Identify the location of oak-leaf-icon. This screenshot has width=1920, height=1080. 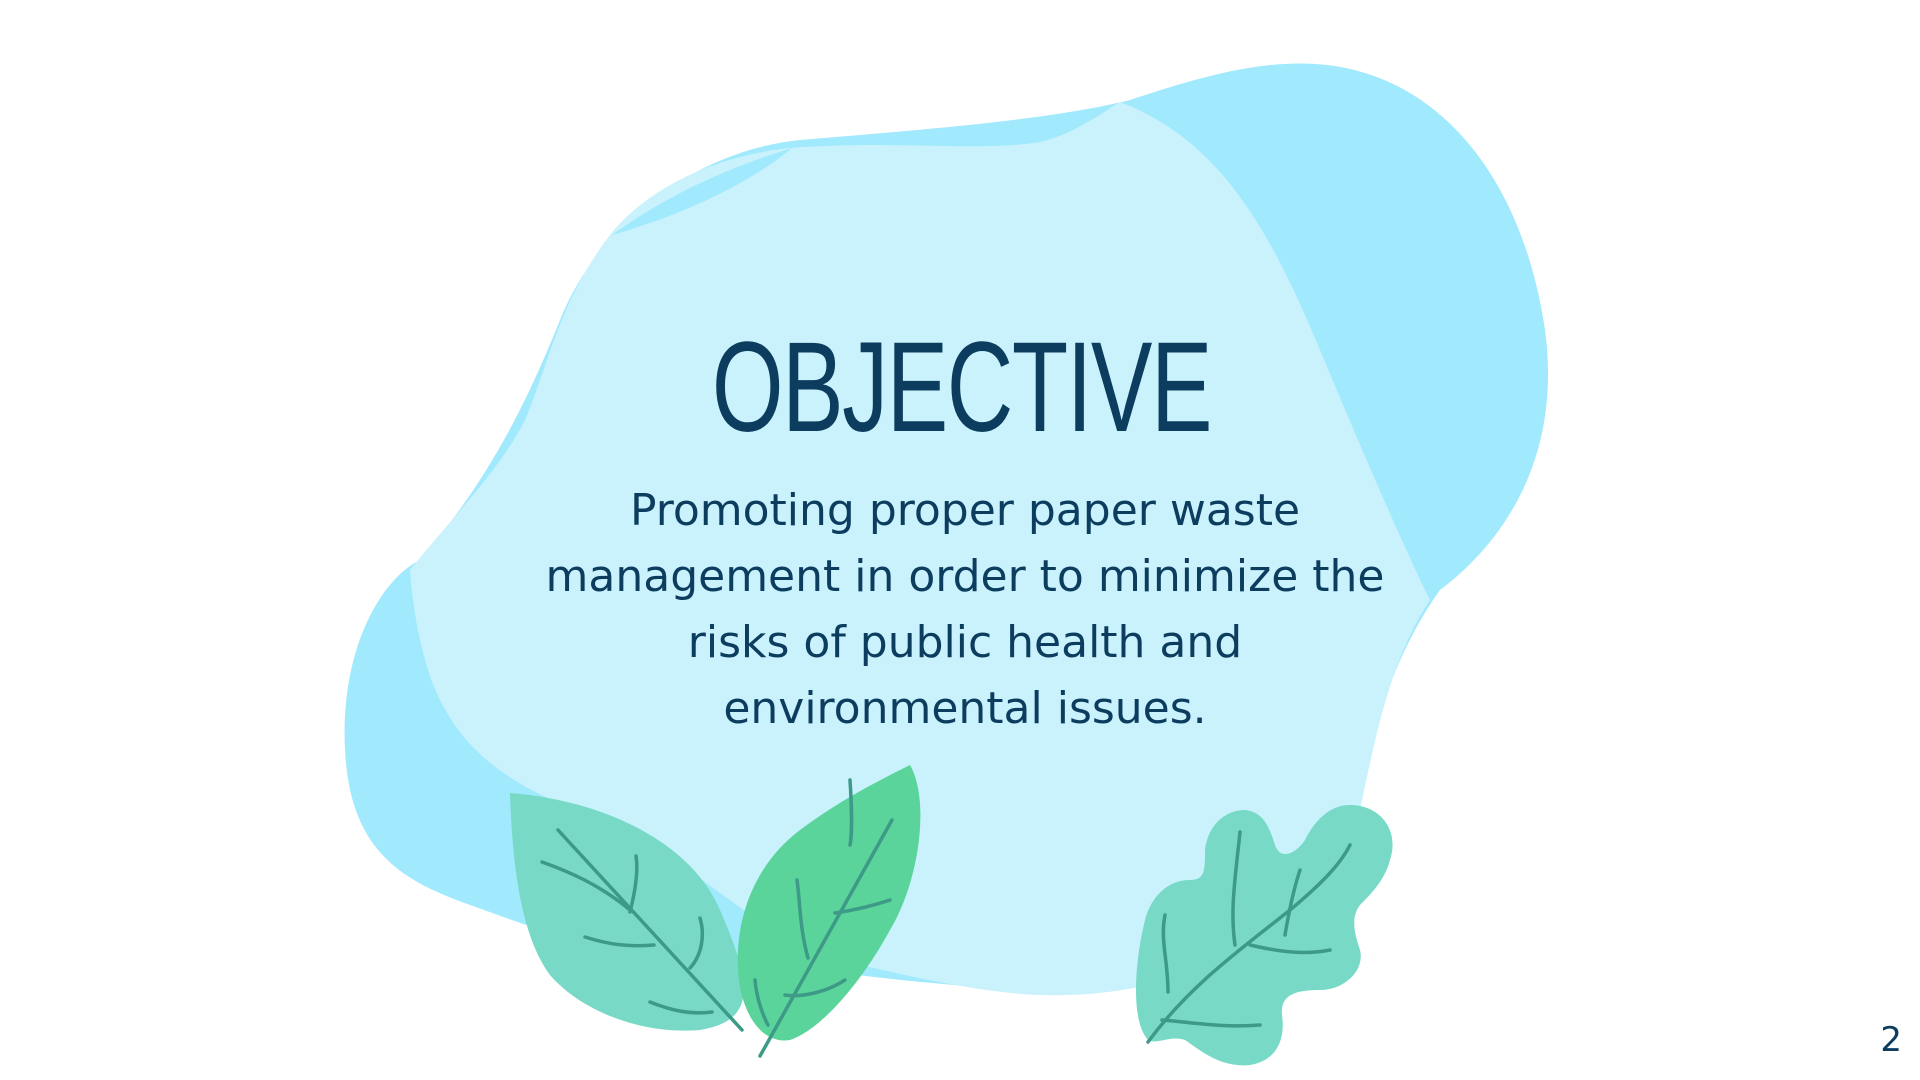
(1264, 935).